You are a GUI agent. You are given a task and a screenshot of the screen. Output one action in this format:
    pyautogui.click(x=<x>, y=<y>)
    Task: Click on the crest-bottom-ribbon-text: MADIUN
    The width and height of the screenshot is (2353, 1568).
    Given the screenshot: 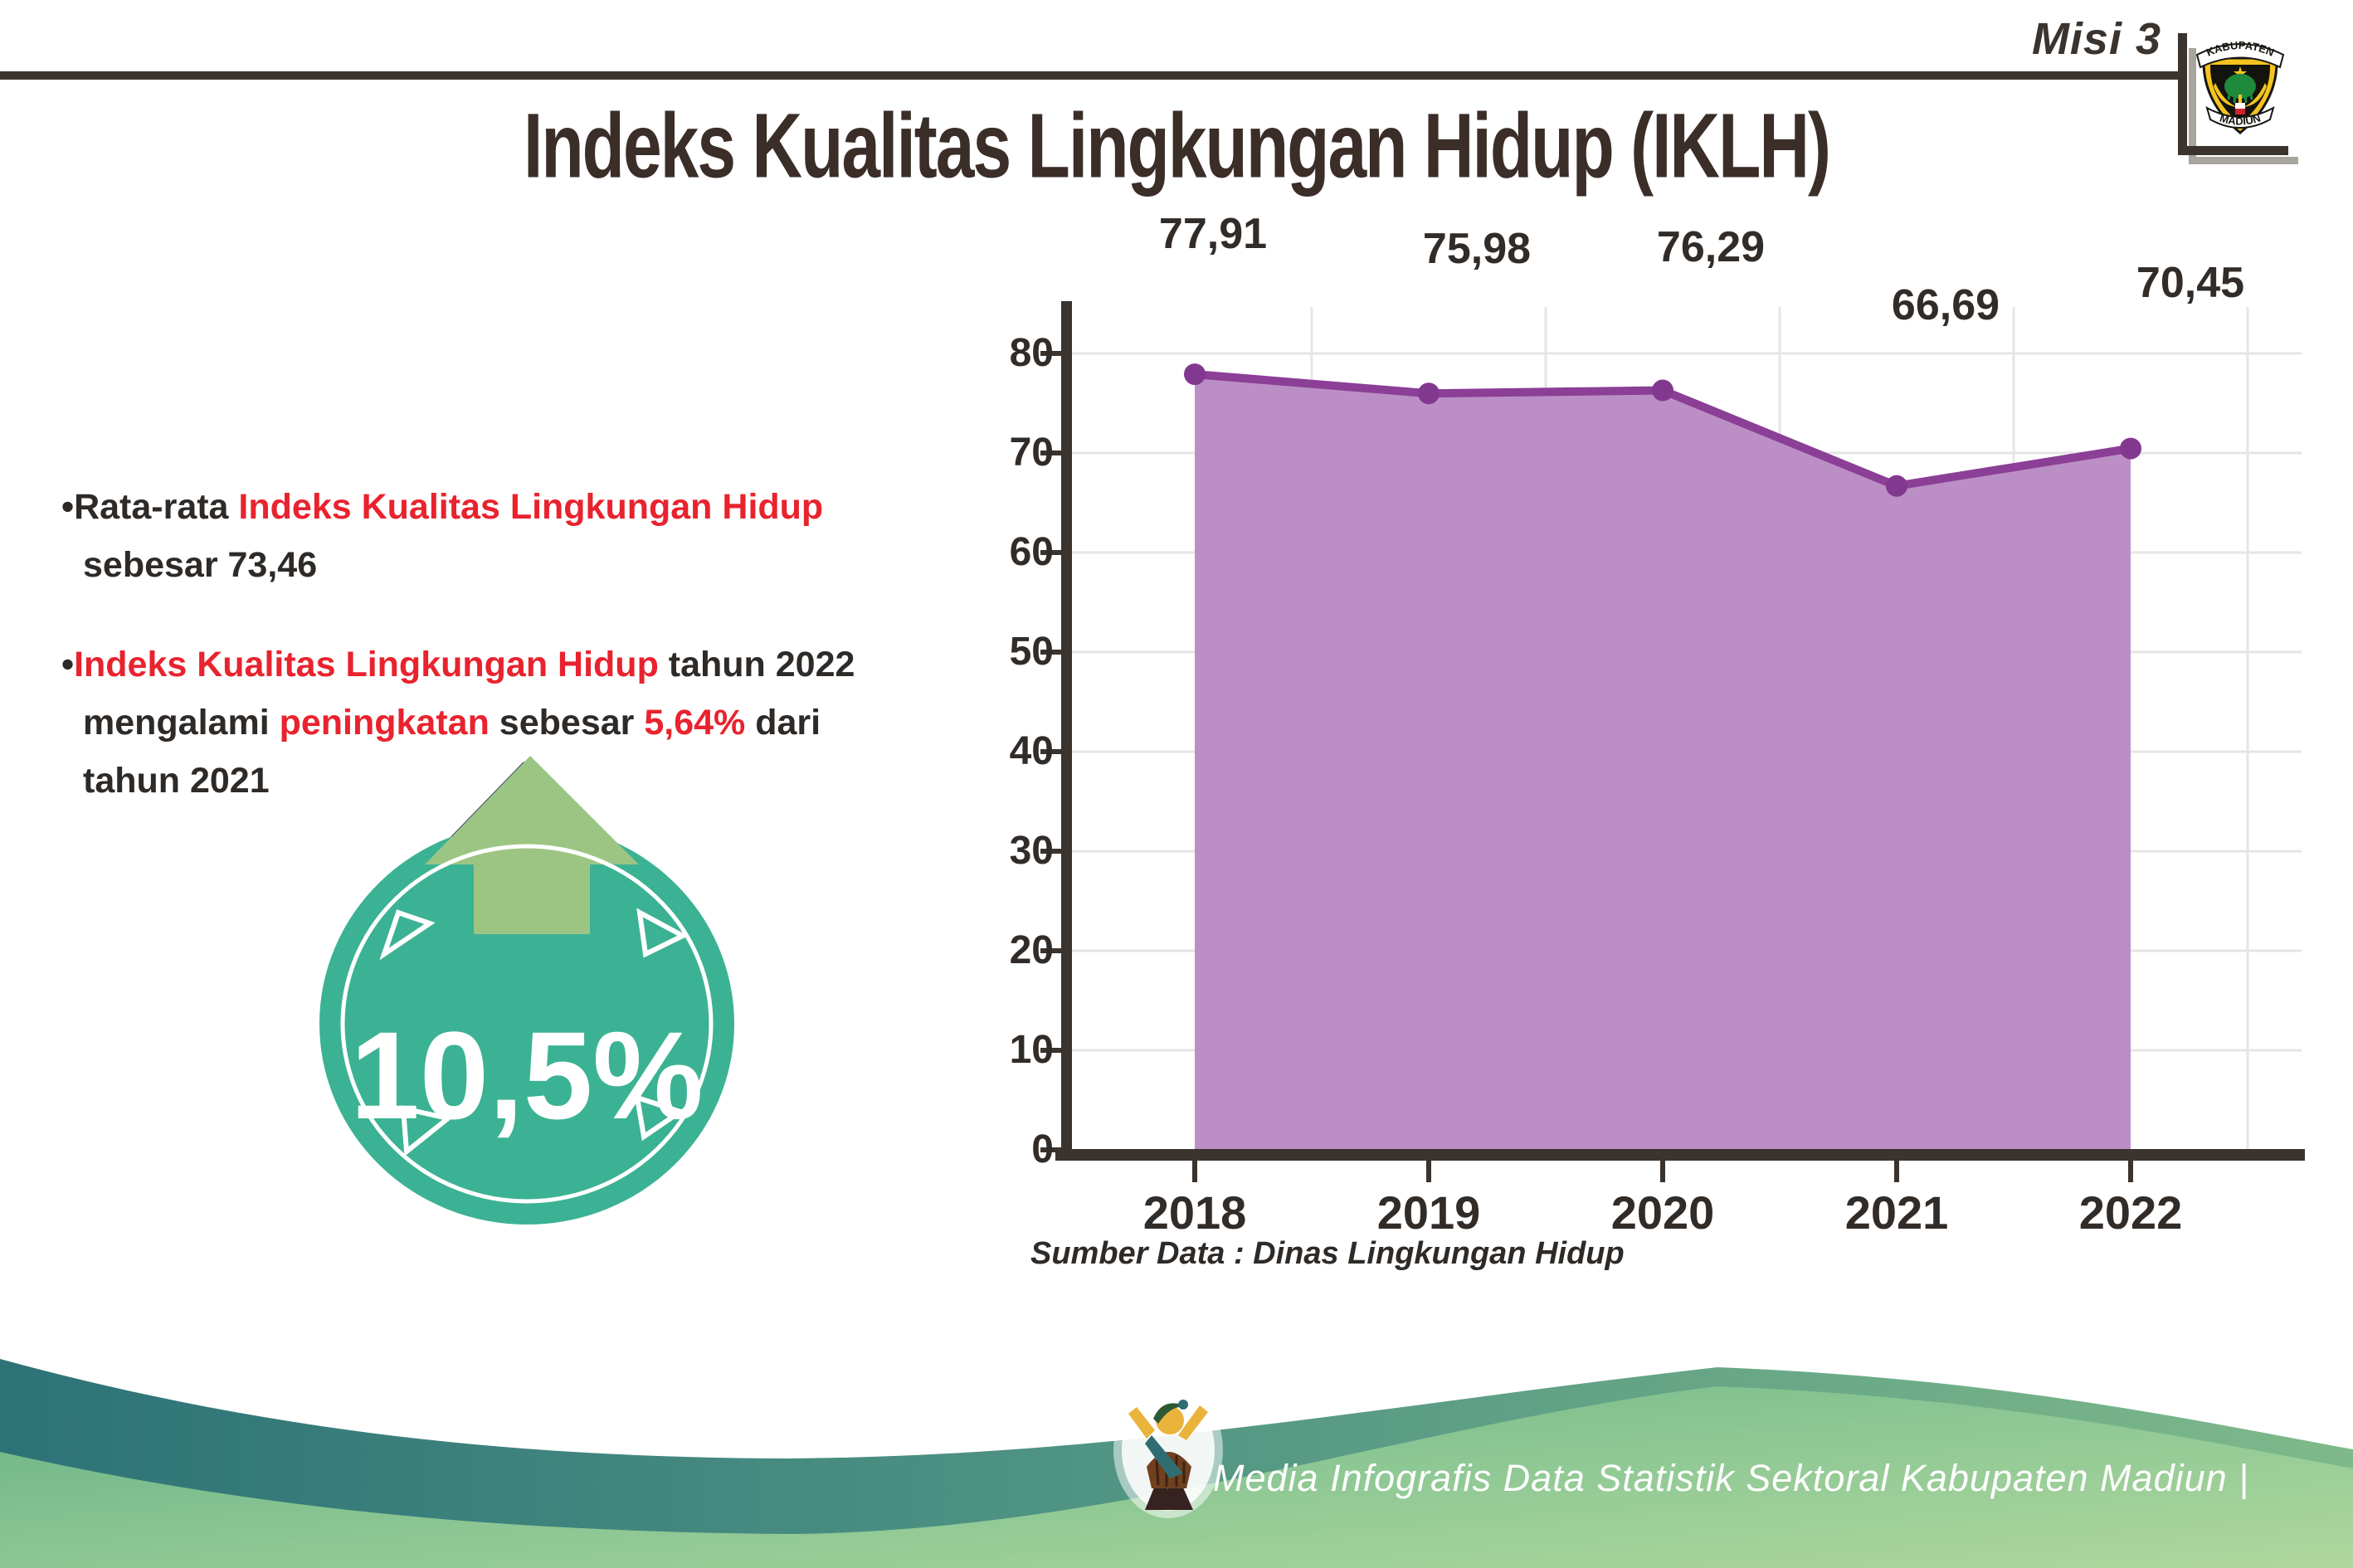 What is the action you would take?
    pyautogui.click(x=2241, y=119)
    